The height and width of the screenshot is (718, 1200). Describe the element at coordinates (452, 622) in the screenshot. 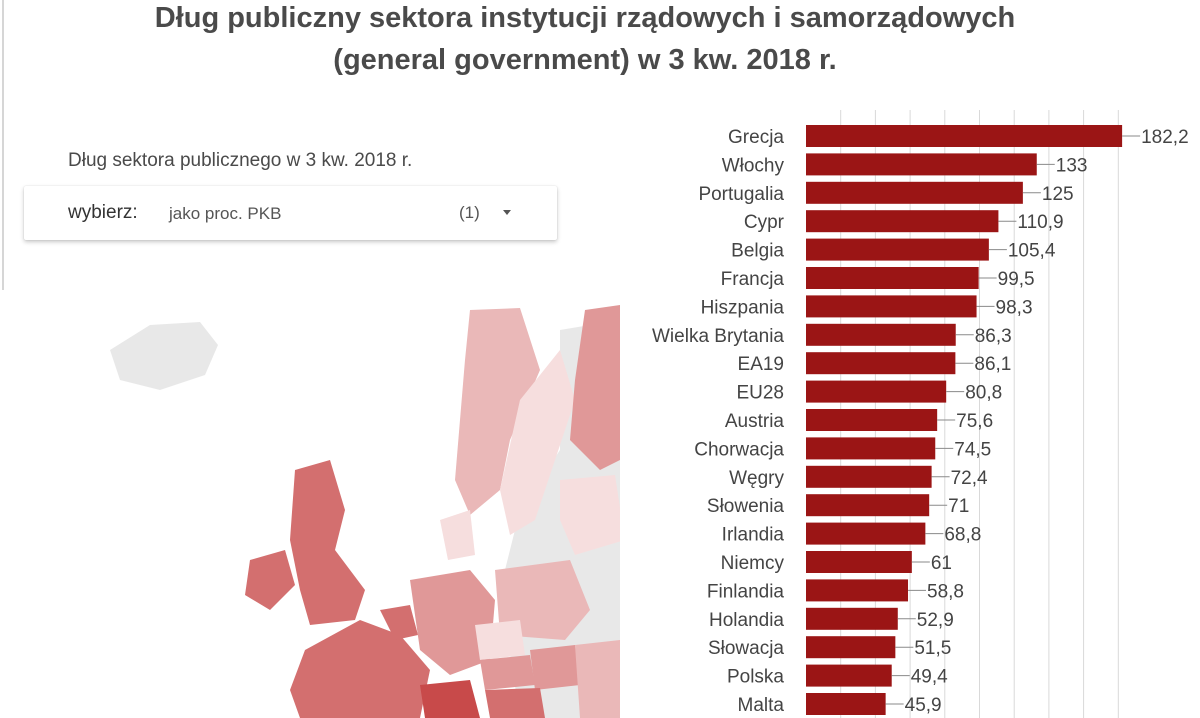

I see `map-country-germany` at that location.